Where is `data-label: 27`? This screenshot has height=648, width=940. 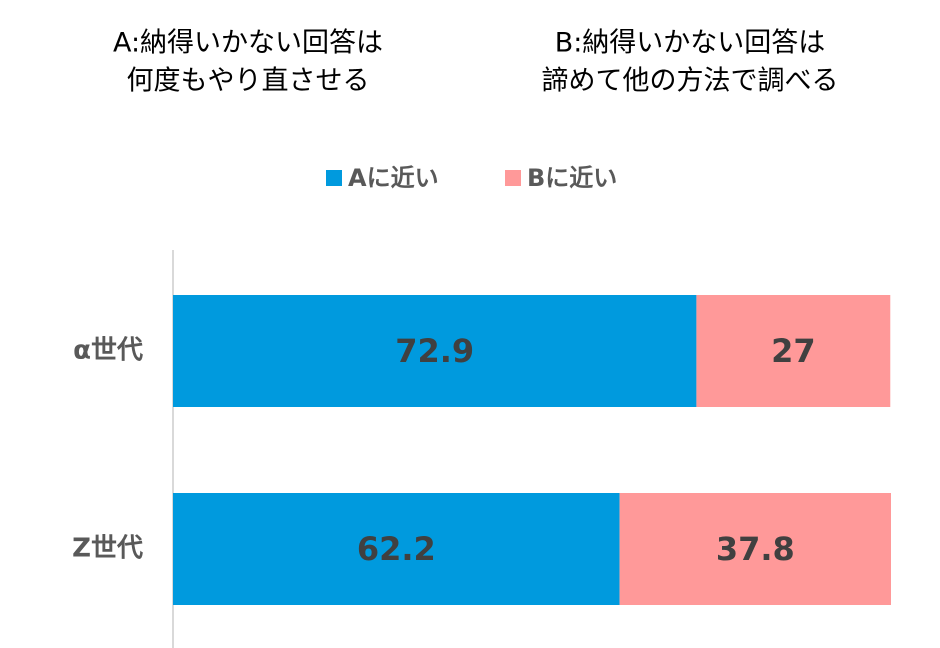
data-label: 27 is located at coordinates (793, 351).